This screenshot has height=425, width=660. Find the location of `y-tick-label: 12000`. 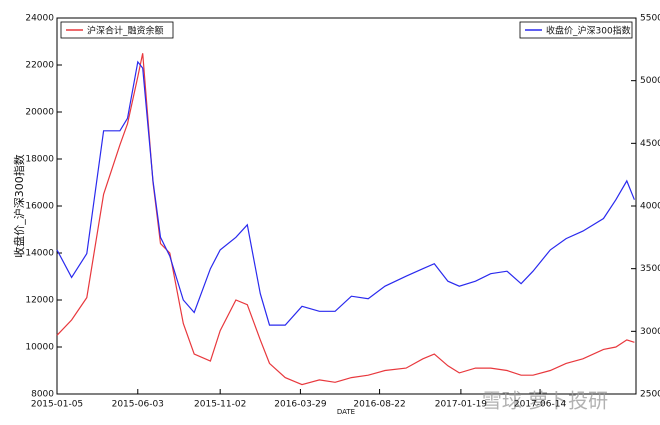

y-tick-label: 12000 is located at coordinates (39, 301).